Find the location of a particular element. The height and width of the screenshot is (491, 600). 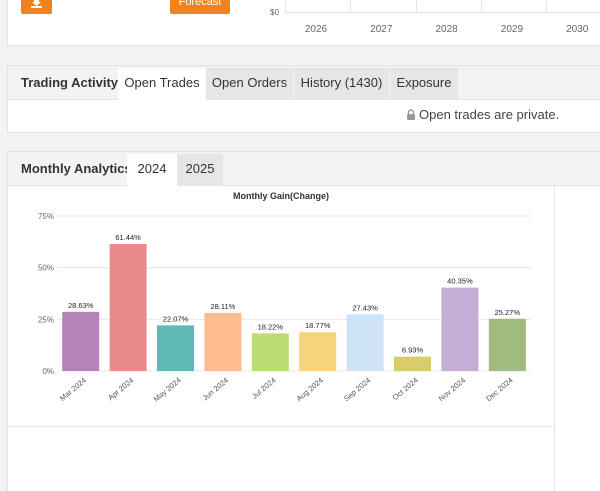

x-tick-label: Aug 2024 is located at coordinates (310, 390).